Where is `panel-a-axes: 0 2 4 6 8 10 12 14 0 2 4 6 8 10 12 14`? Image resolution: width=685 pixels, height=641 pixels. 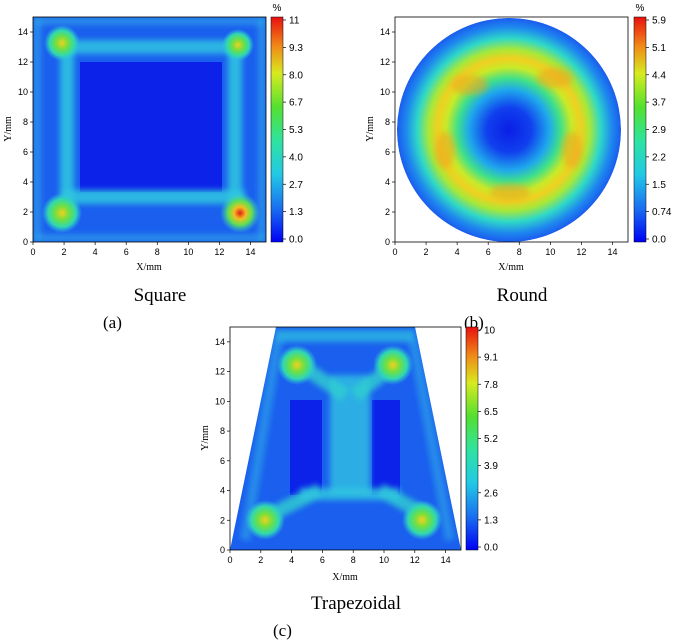 panel-a-axes: 0 2 4 6 8 10 12 14 0 2 4 6 8 10 12 14 is located at coordinates (136, 142).